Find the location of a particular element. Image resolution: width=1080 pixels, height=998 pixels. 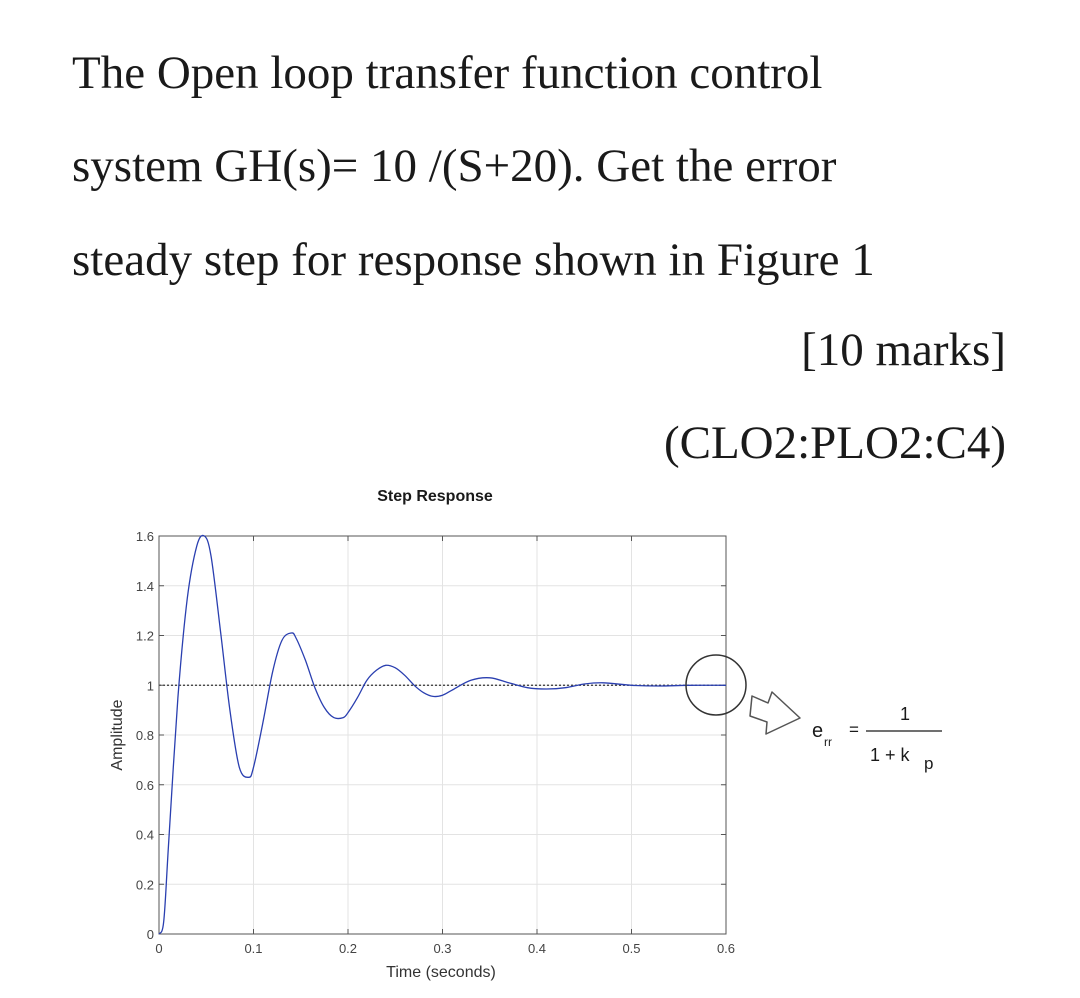

x-tick-label: 0.3 is located at coordinates (442, 948).